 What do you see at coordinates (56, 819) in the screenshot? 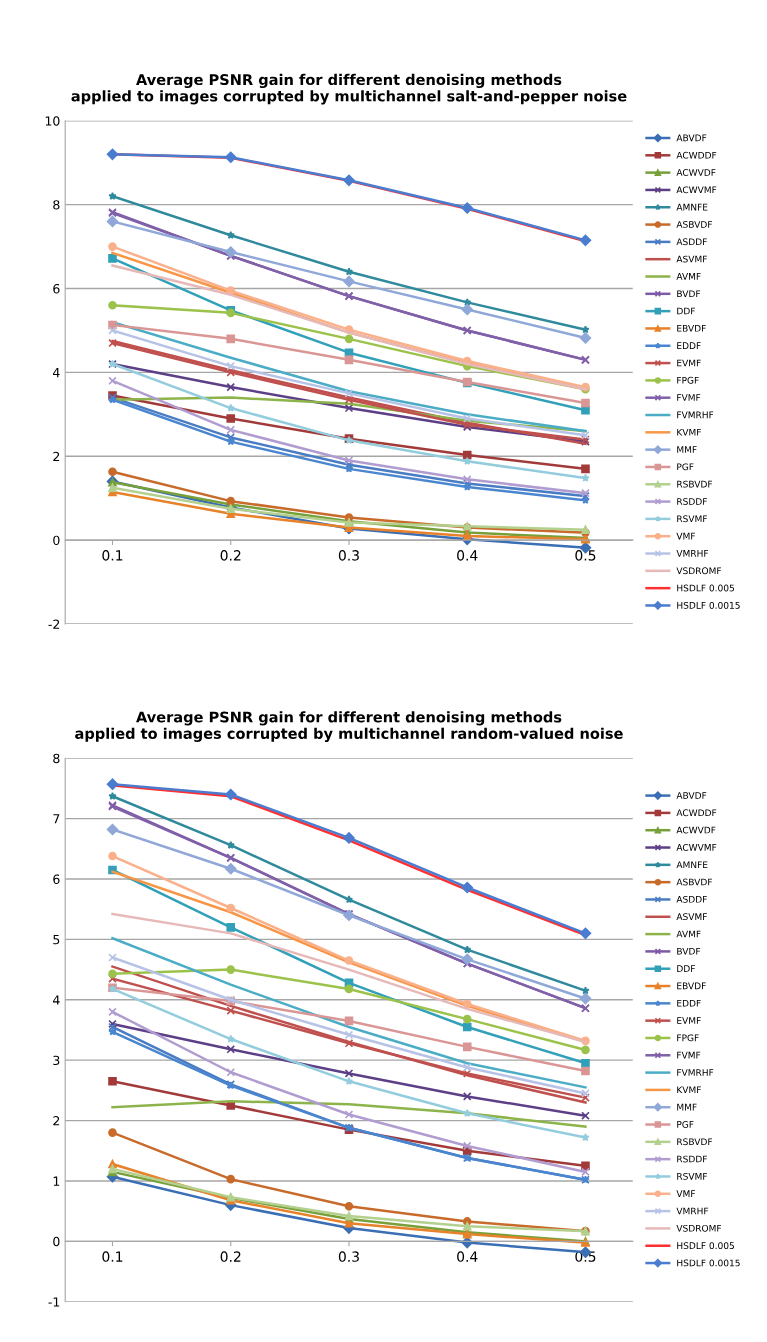
I see `y-tick-label: 7` at bounding box center [56, 819].